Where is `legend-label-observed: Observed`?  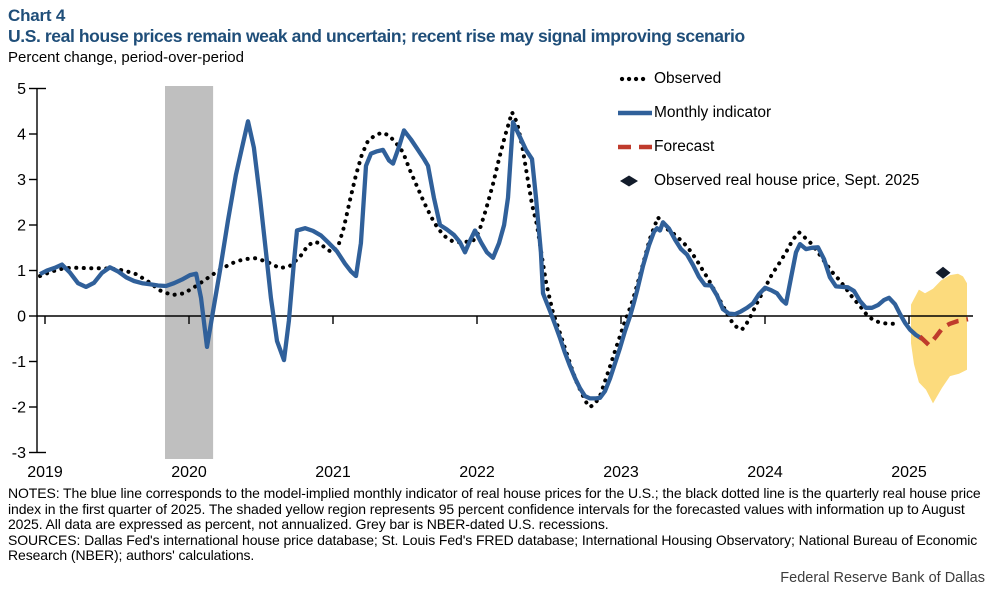
legend-label-observed: Observed is located at coordinates (688, 78).